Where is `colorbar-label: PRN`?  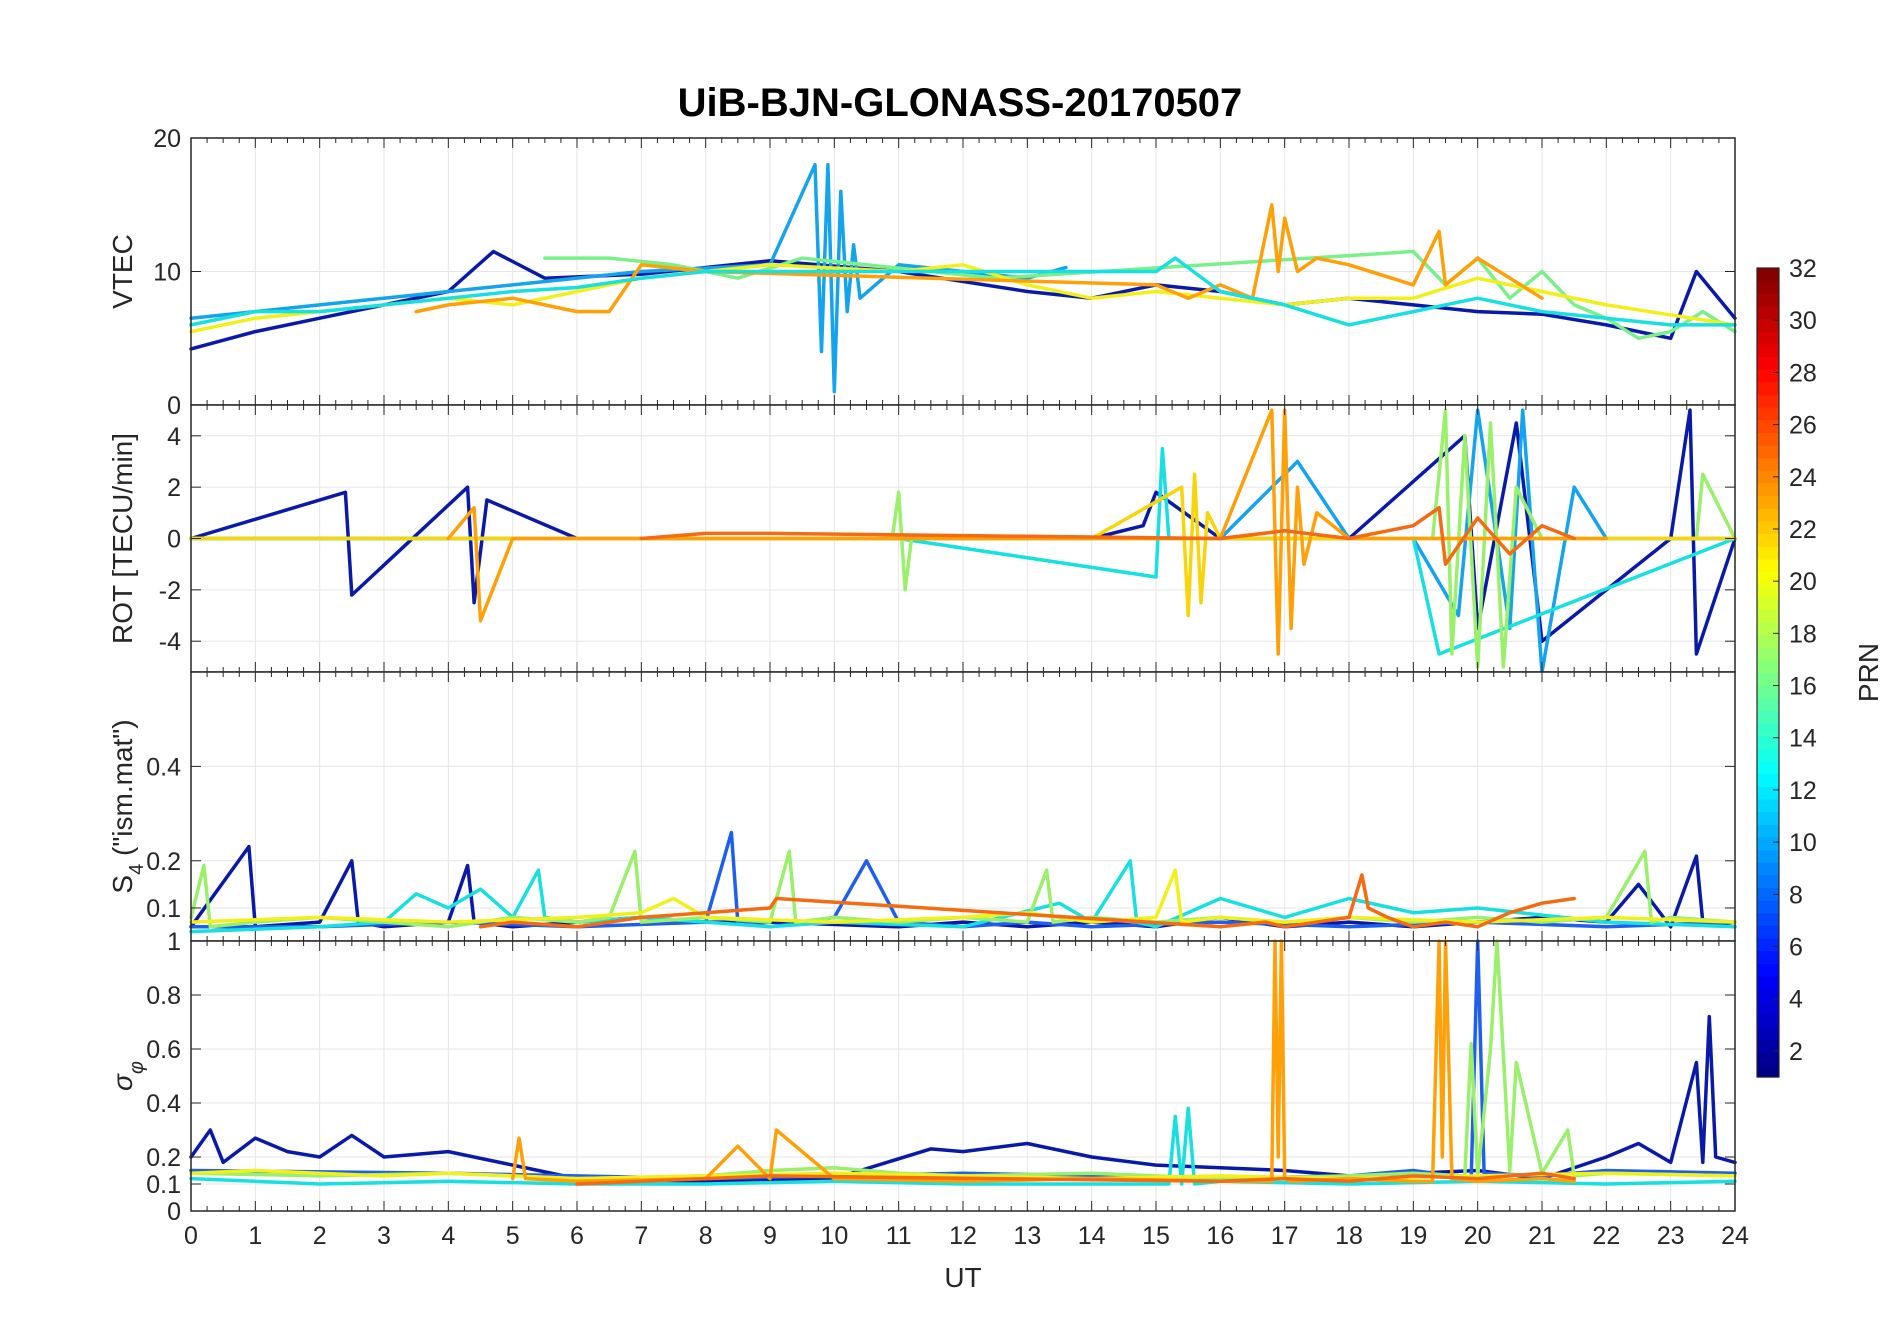 colorbar-label: PRN is located at coordinates (1868, 672).